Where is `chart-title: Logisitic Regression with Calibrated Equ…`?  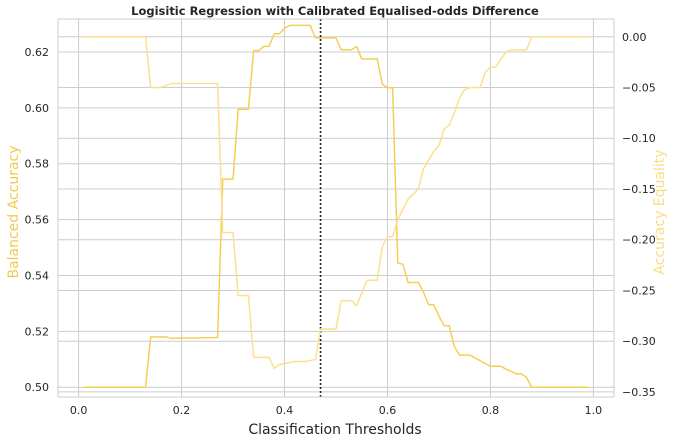
chart-title: Logisitic Regression with Calibrated Equ… is located at coordinates (335, 11).